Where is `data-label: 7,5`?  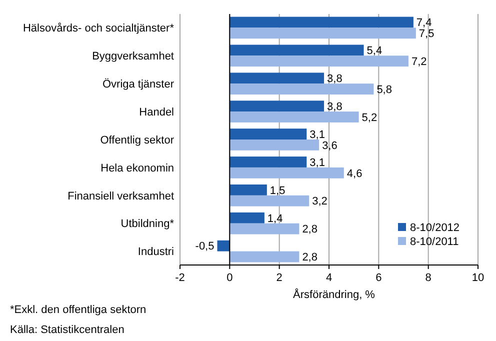 data-label: 7,5 is located at coordinates (426, 34).